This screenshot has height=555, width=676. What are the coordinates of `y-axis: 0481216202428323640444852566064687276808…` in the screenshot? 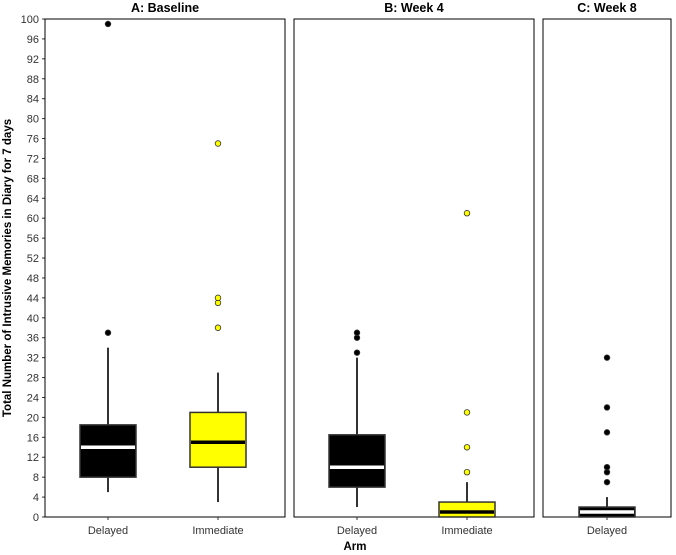 It's located at (33, 269).